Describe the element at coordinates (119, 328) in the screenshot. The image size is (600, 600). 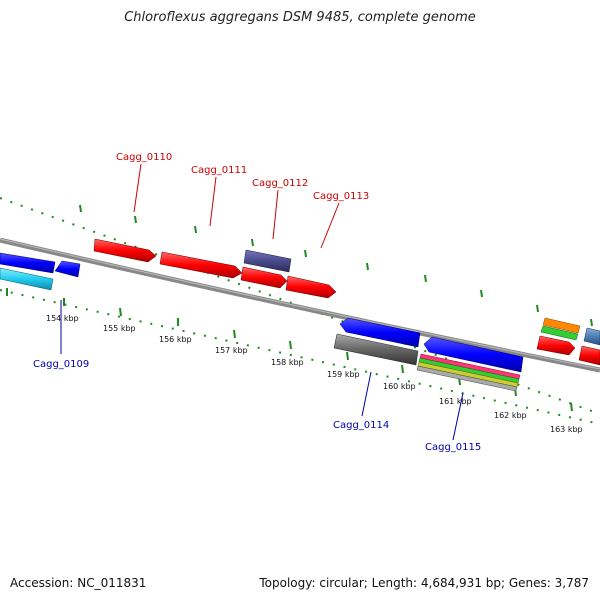
I see `tick-label-155: 155 kbp` at that location.